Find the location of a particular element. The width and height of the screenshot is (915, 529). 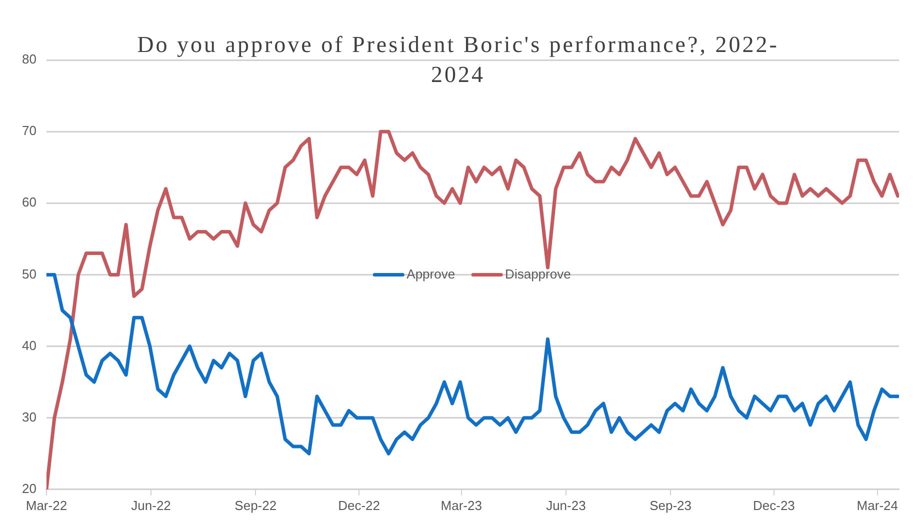

y-tick-label: 30 is located at coordinates (29, 416).